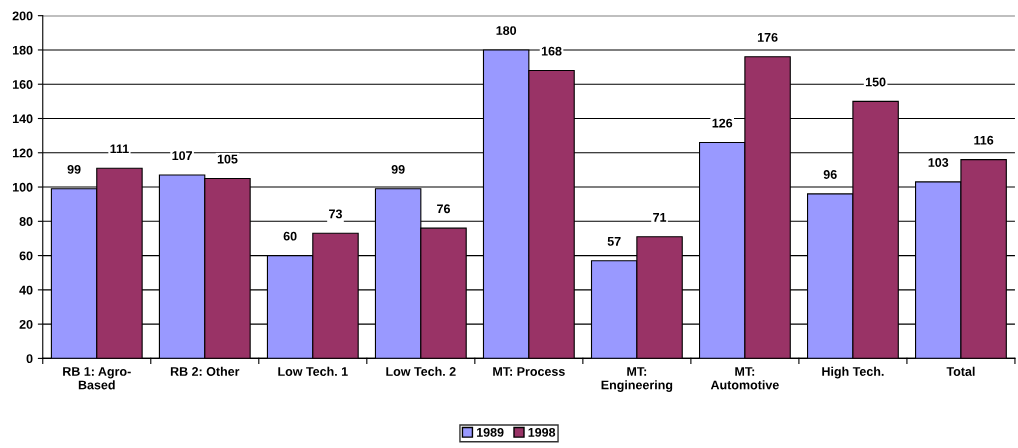 The height and width of the screenshot is (448, 1018). Describe the element at coordinates (26, 221) in the screenshot. I see `y-tick-label: 80` at that location.